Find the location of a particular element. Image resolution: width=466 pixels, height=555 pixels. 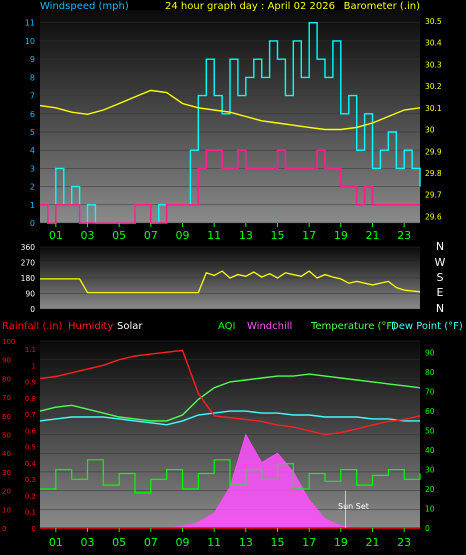

percent-tick-label: 0 is located at coordinates (4, 529).